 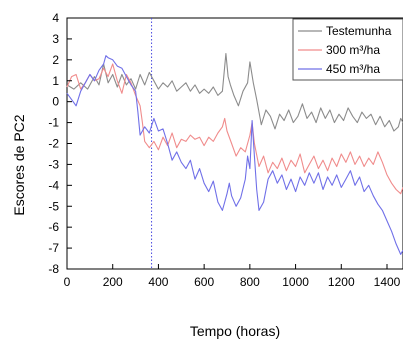 I want to click on y-tick-label: 0, so click(x=55, y=102).